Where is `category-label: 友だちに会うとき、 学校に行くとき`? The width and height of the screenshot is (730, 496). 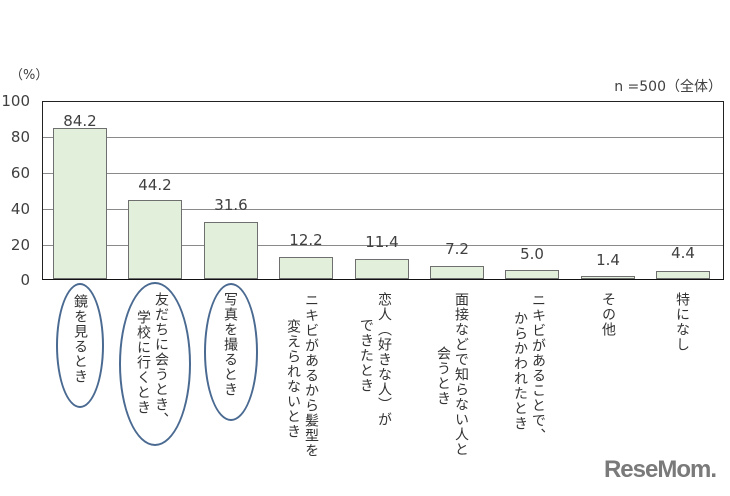
category-label: 友だちに会うとき、 学校に行くとき is located at coordinates (152, 359).